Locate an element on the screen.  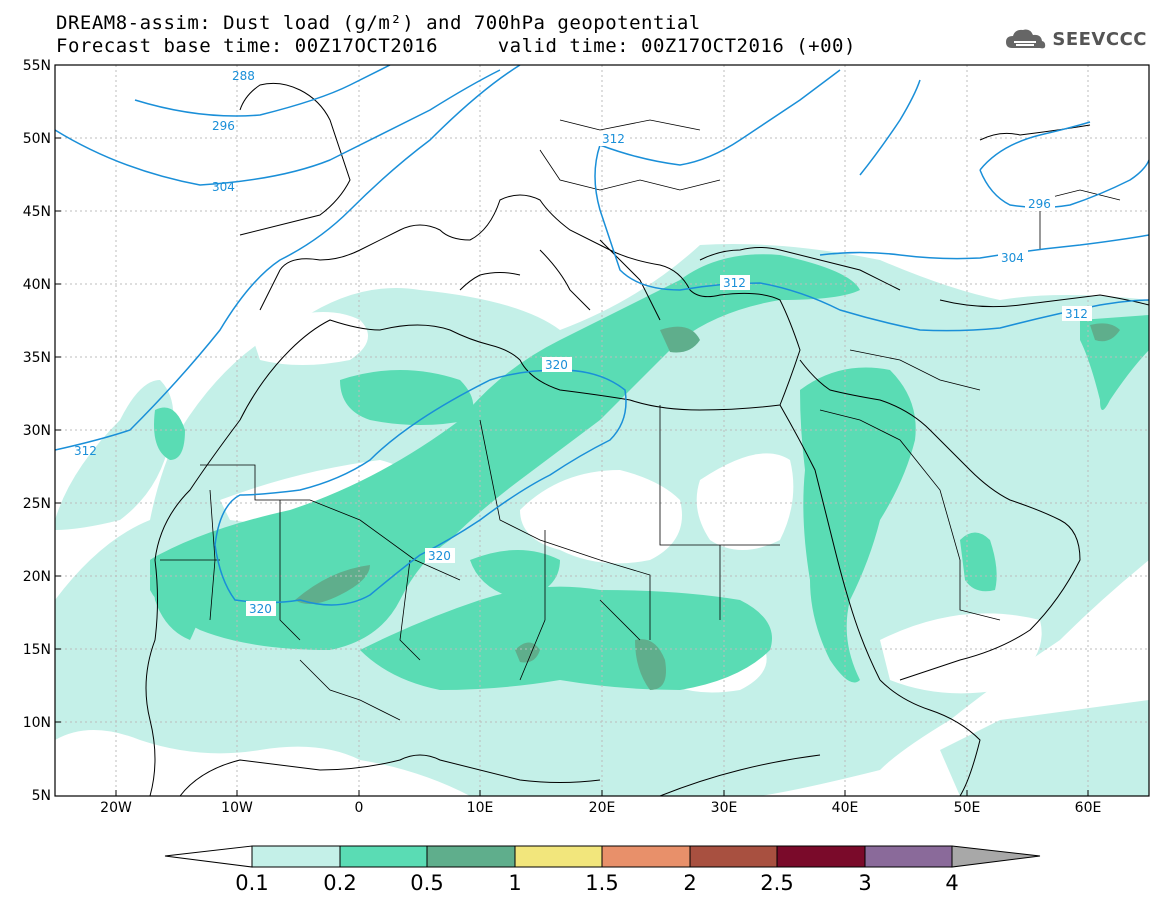
colorbar-label: 1.5 is located at coordinates (601, 883).